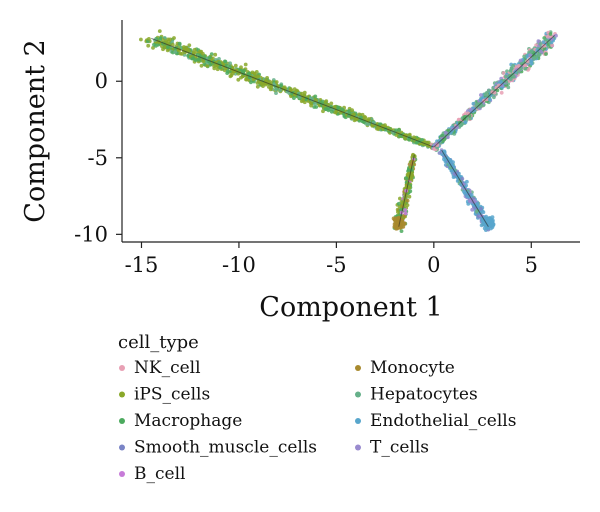  What do you see at coordinates (424, 395) in the screenshot?
I see `legend-label: Hepatocytes` at bounding box center [424, 395].